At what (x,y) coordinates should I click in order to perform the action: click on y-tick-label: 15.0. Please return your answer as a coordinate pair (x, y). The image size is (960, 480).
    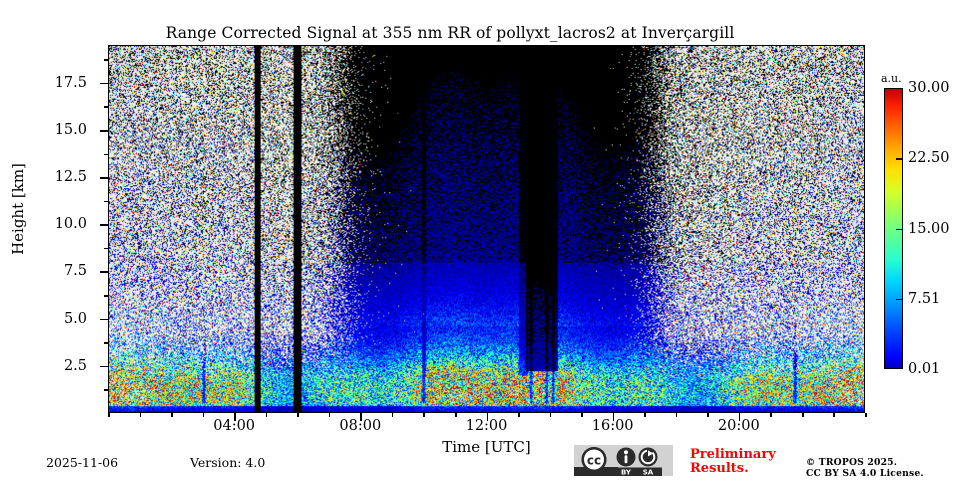
    Looking at the image, I should click on (70, 129).